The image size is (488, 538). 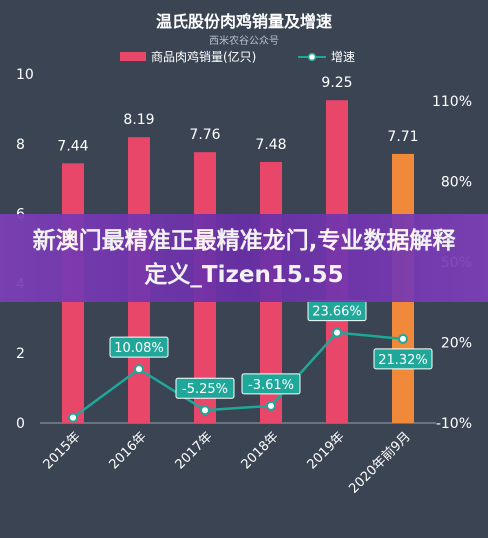 I want to click on bar-data-label: 7.71, so click(x=402, y=137).